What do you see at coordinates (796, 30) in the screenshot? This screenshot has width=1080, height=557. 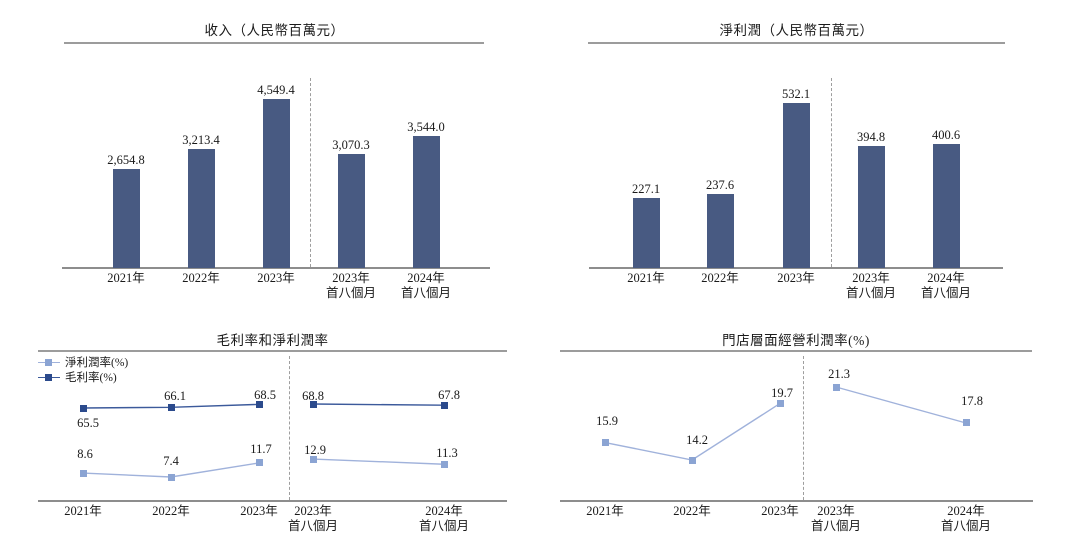 I see `net-profit-chart-title: 淨利潤（人民幣百萬元）` at bounding box center [796, 30].